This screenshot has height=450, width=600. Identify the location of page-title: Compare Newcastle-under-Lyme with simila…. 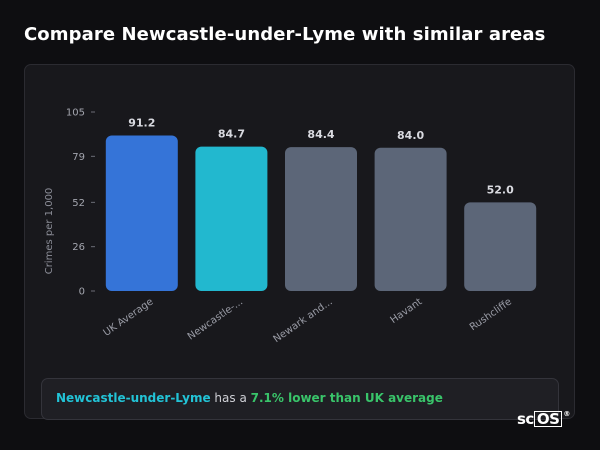
(285, 34).